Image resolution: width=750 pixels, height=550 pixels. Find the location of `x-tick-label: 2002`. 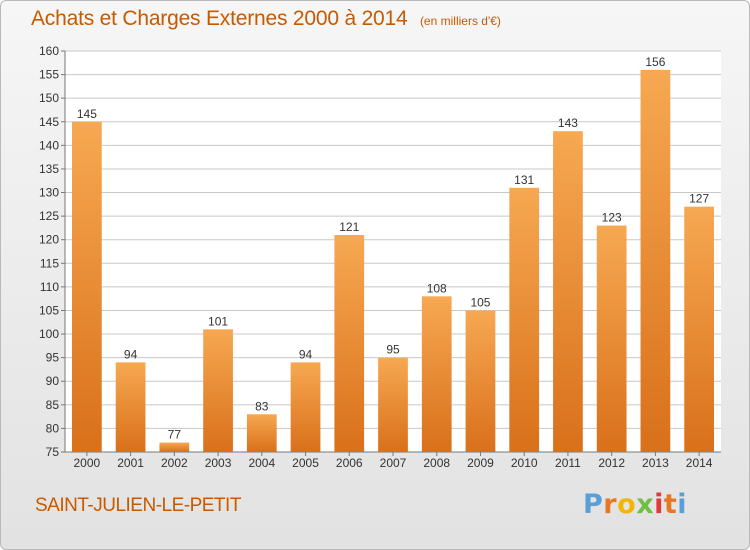

x-tick-label: 2002 is located at coordinates (174, 463).